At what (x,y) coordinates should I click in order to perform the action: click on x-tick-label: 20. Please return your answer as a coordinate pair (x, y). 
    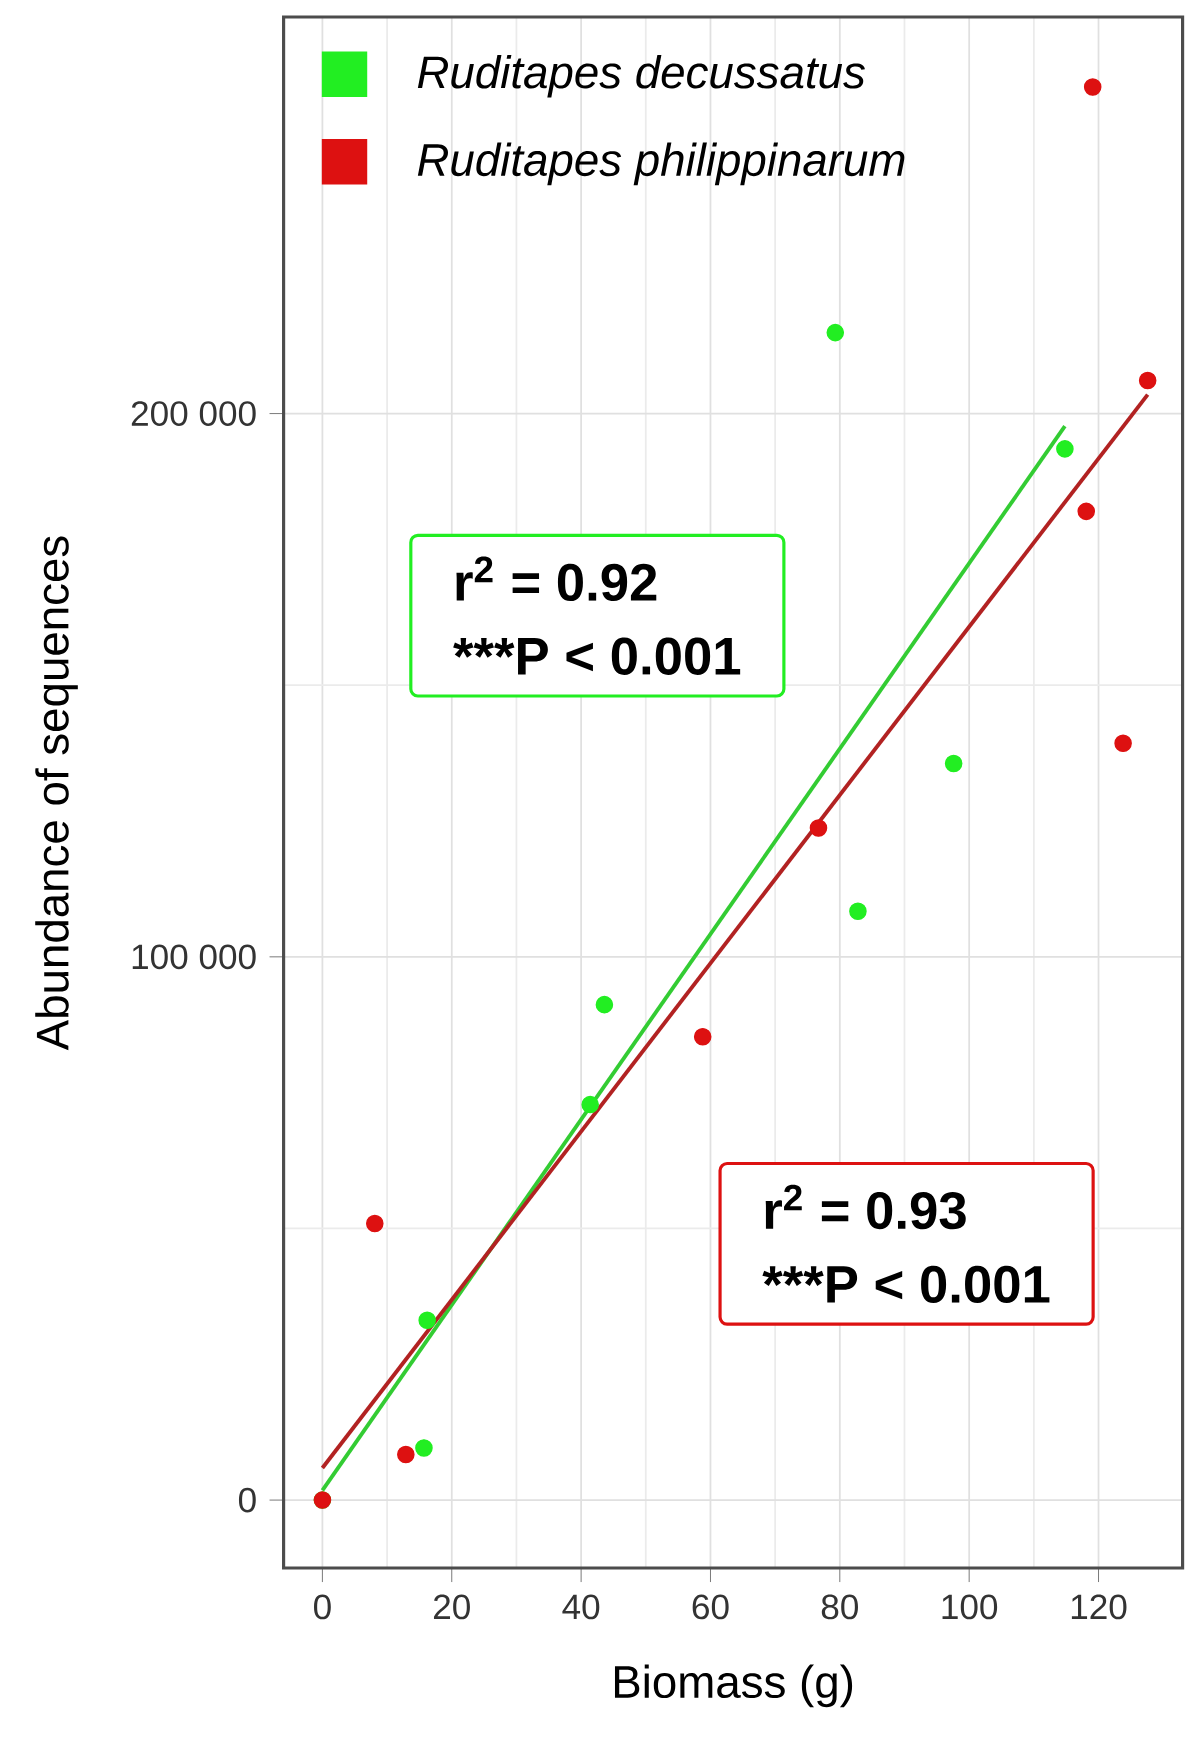
    Looking at the image, I should click on (451, 1607).